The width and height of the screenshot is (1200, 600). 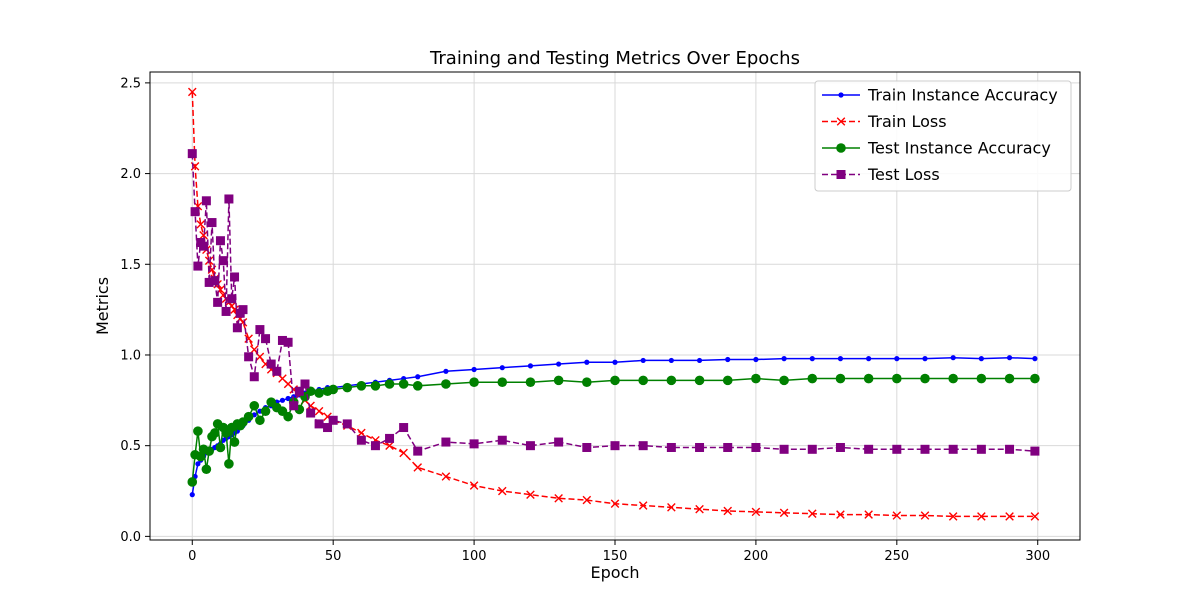 What do you see at coordinates (959, 148) in the screenshot?
I see `legend-label: Test Instance Accuracy` at bounding box center [959, 148].